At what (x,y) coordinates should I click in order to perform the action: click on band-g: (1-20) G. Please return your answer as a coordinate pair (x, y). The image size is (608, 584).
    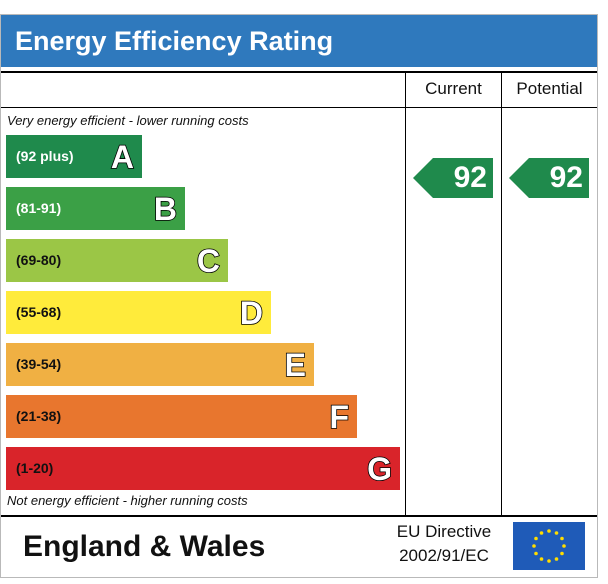
    Looking at the image, I should click on (203, 468).